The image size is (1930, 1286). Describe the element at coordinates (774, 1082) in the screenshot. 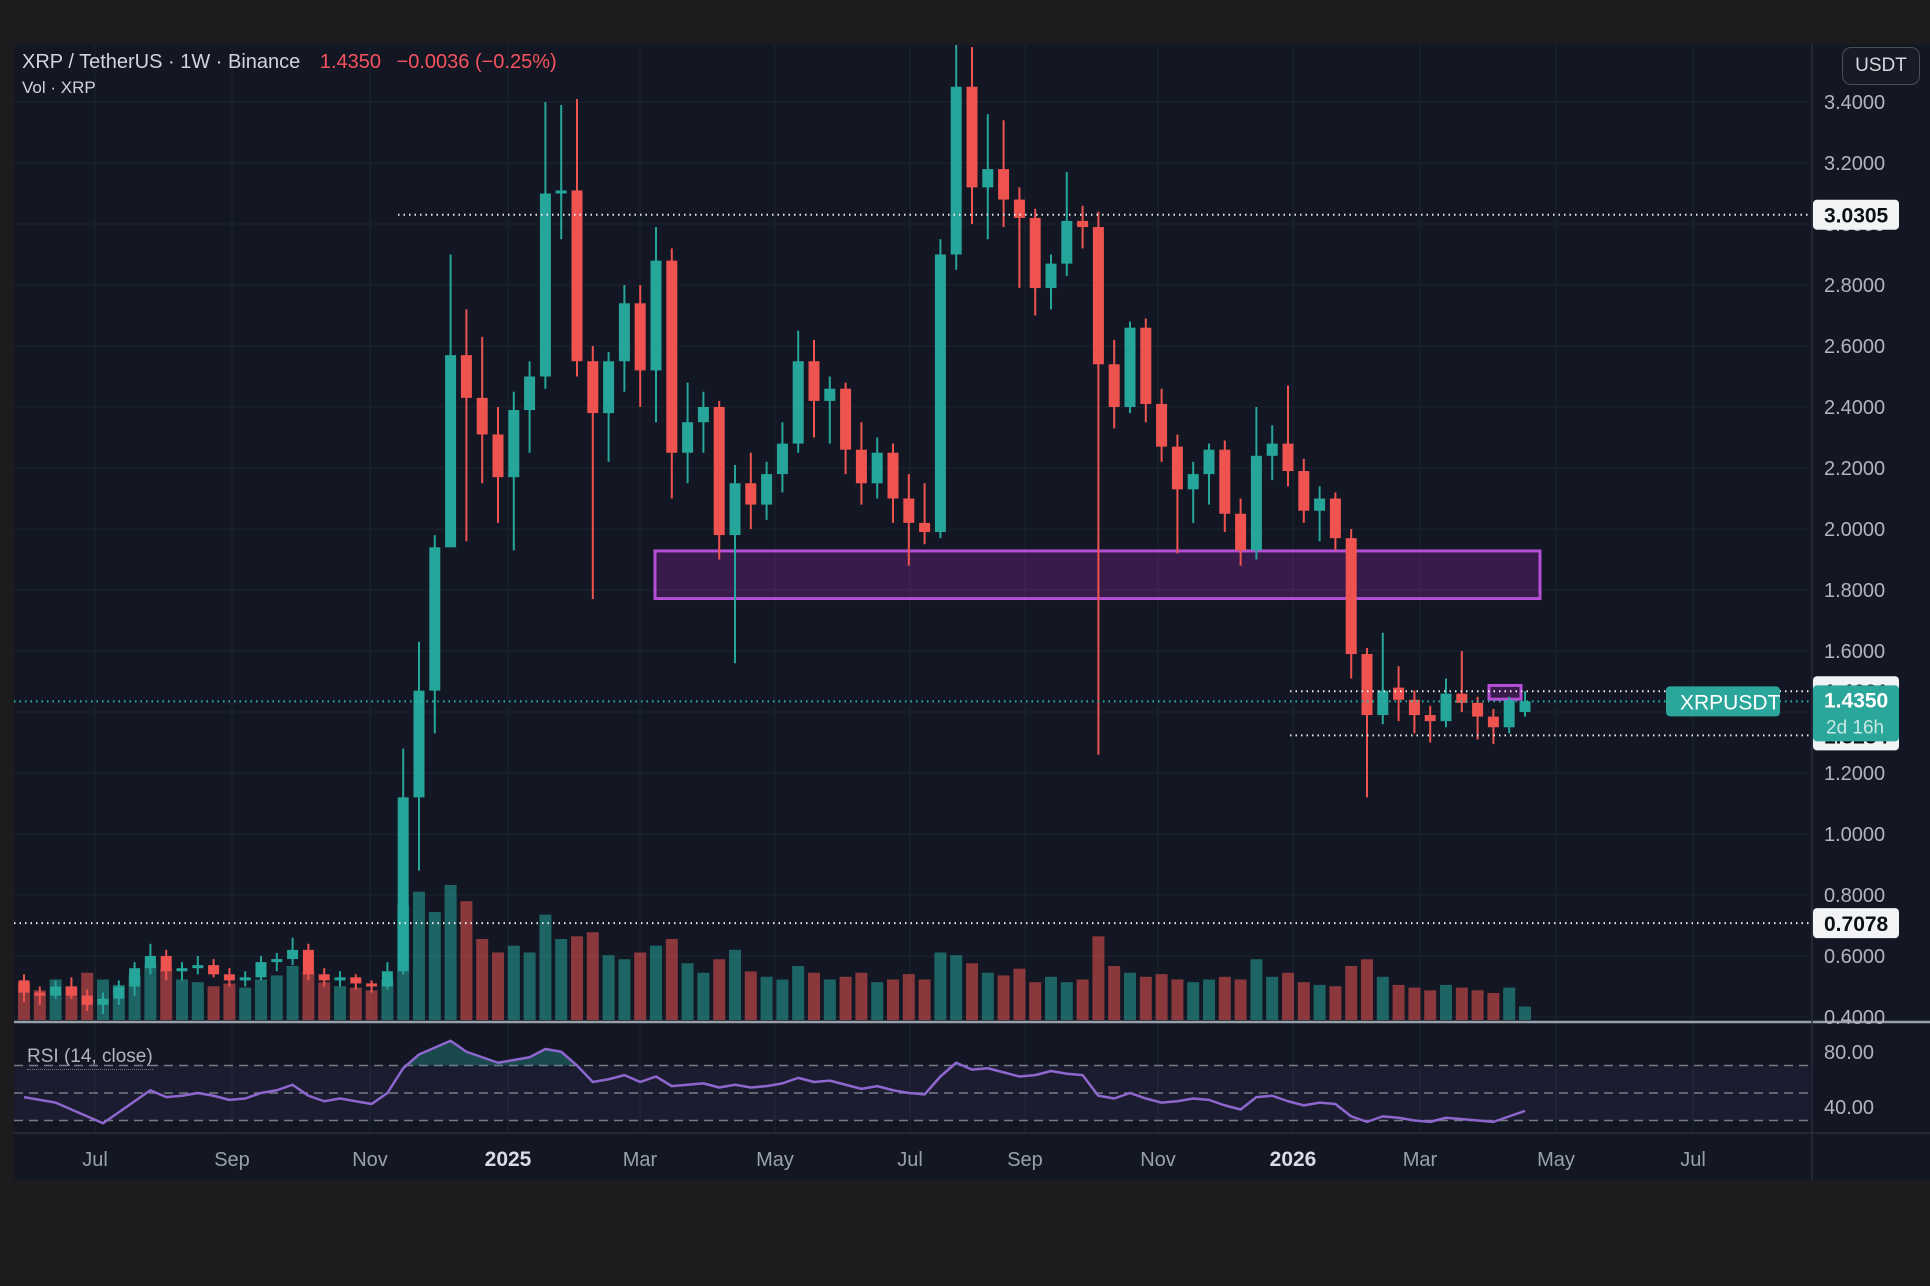

I see `rsi-line` at that location.